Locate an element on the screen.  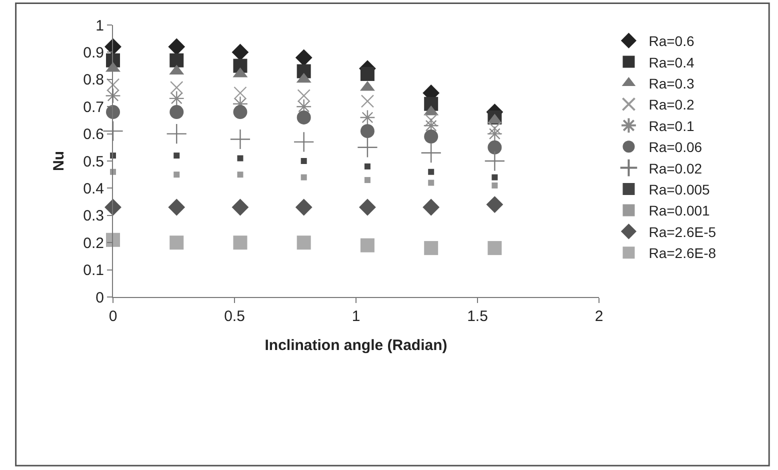
x-tick-label: 1.5 is located at coordinates (477, 316).